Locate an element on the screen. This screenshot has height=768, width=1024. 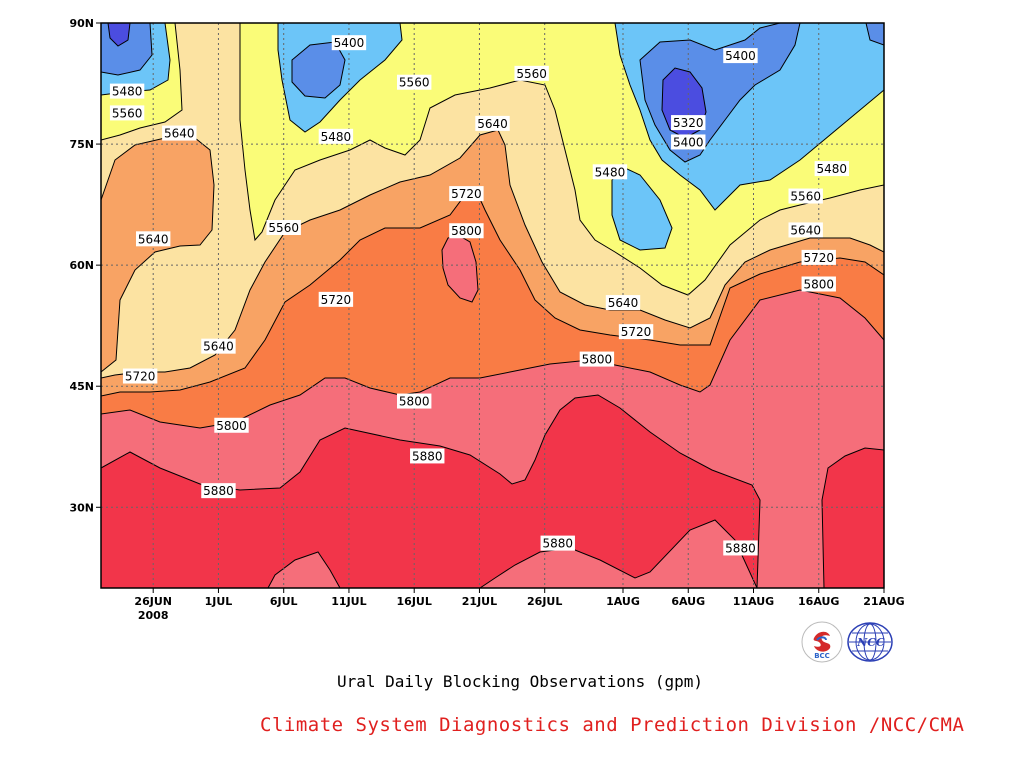
contour-label-text: 5320 is located at coordinates (688, 123).